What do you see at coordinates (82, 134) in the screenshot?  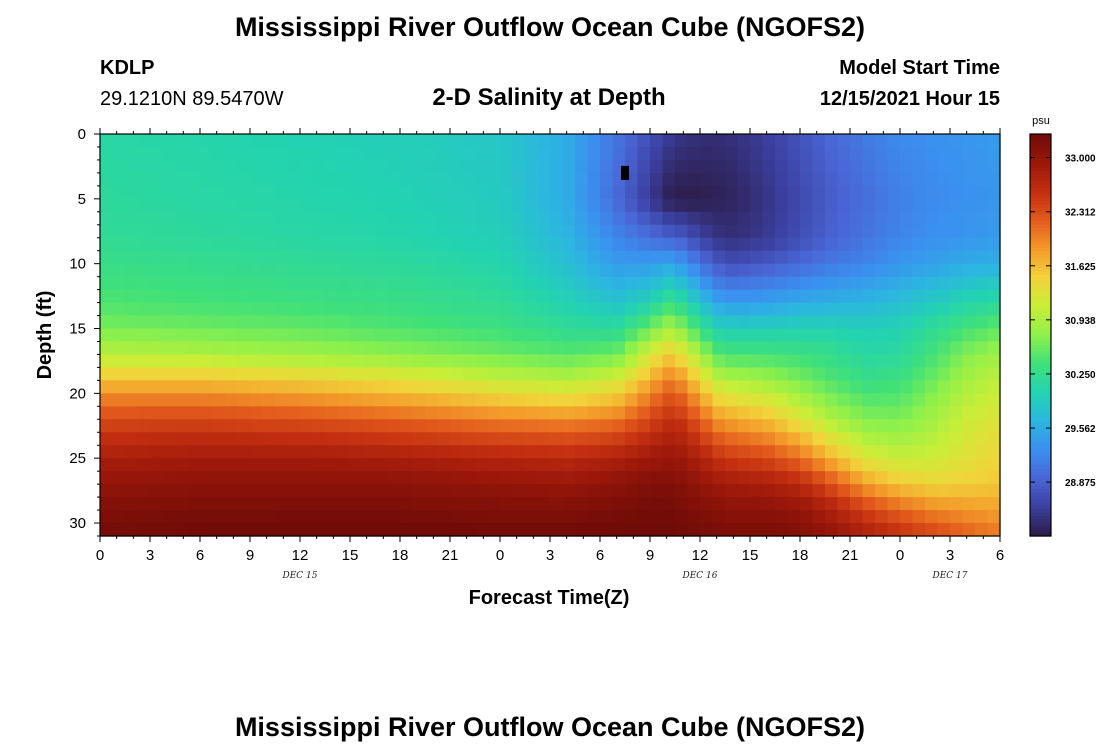 I see `y-tick-label: 0` at bounding box center [82, 134].